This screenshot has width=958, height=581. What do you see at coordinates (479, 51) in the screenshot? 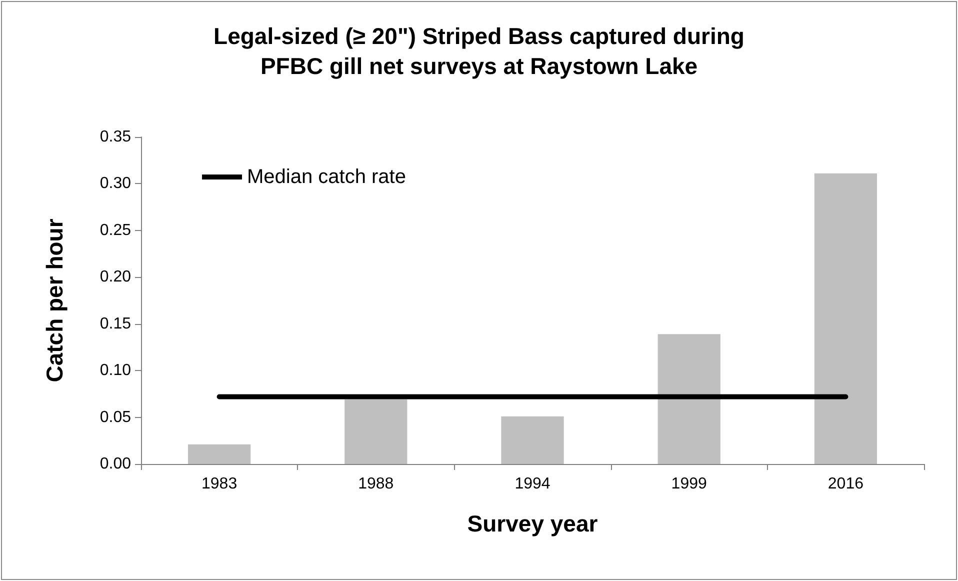
I see `chart-title: Legal-sized (≥ 20") Striped Bass captured during PFBC gill net surveys at Raystown Lake` at bounding box center [479, 51].